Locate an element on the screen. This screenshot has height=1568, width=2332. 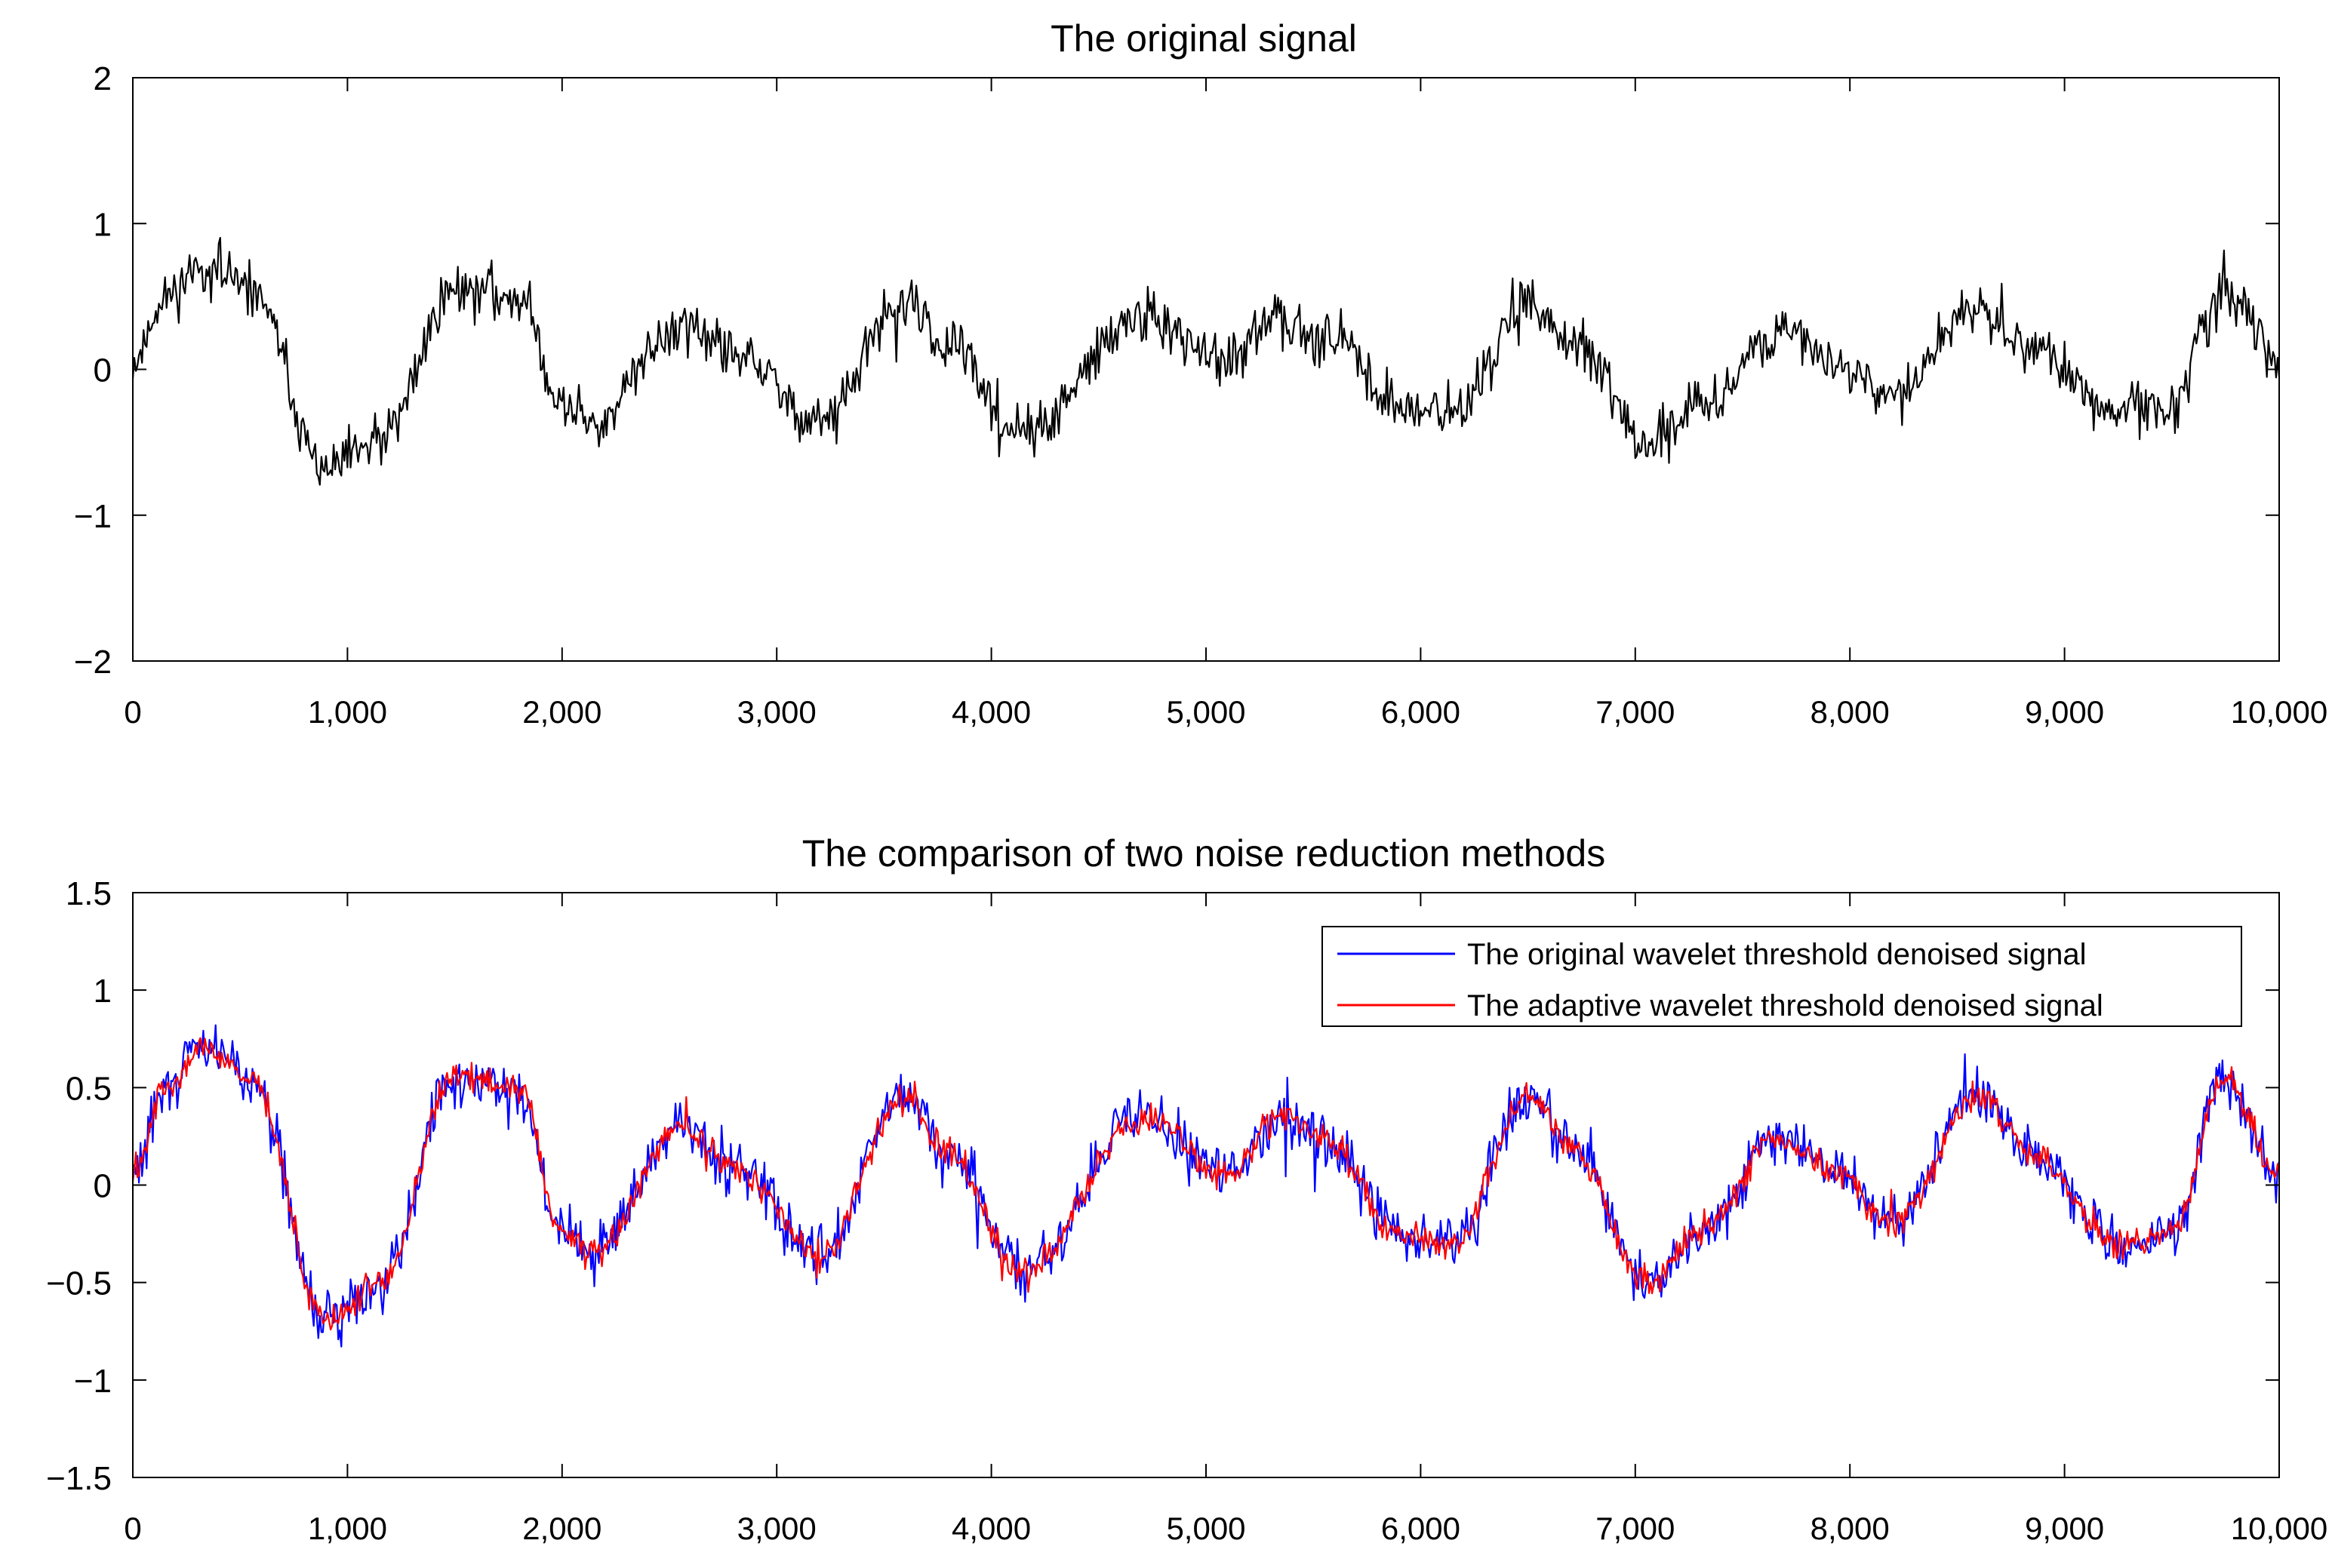
legend-box is located at coordinates (1782, 976).